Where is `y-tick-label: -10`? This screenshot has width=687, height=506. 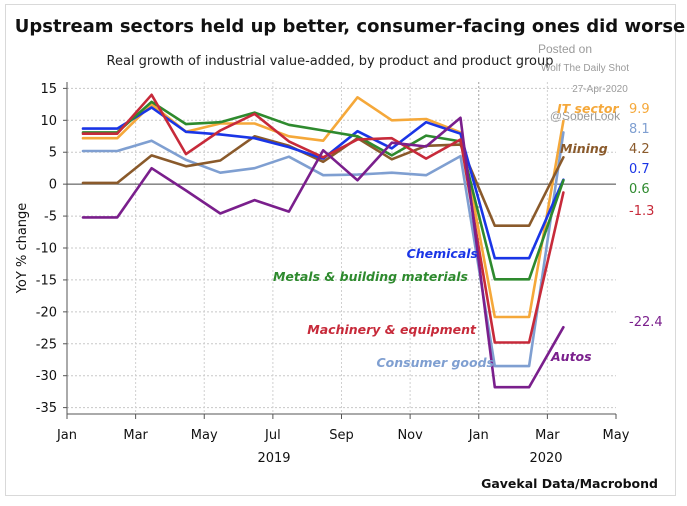 y-tick-label: -10 is located at coordinates (46, 249).